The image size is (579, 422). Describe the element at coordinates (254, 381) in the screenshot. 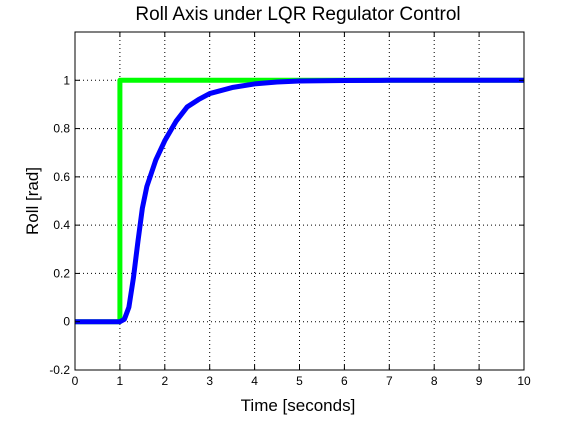

I see `x-tick-label: 4` at that location.